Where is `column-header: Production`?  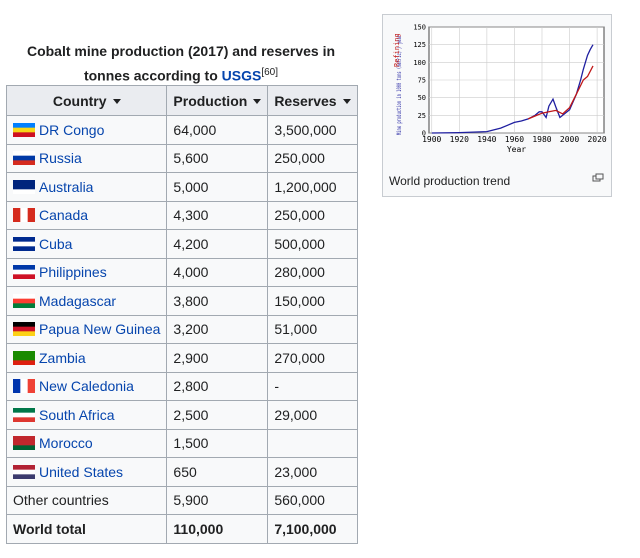
column-header: Production is located at coordinates (217, 100).